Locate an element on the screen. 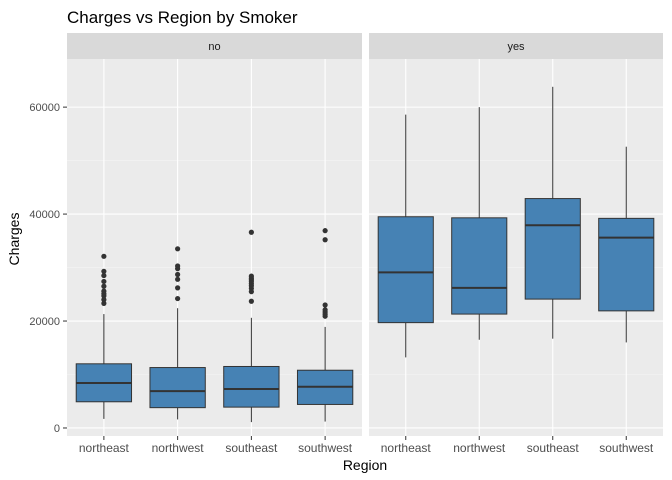  box-yes-southwest is located at coordinates (626, 244).